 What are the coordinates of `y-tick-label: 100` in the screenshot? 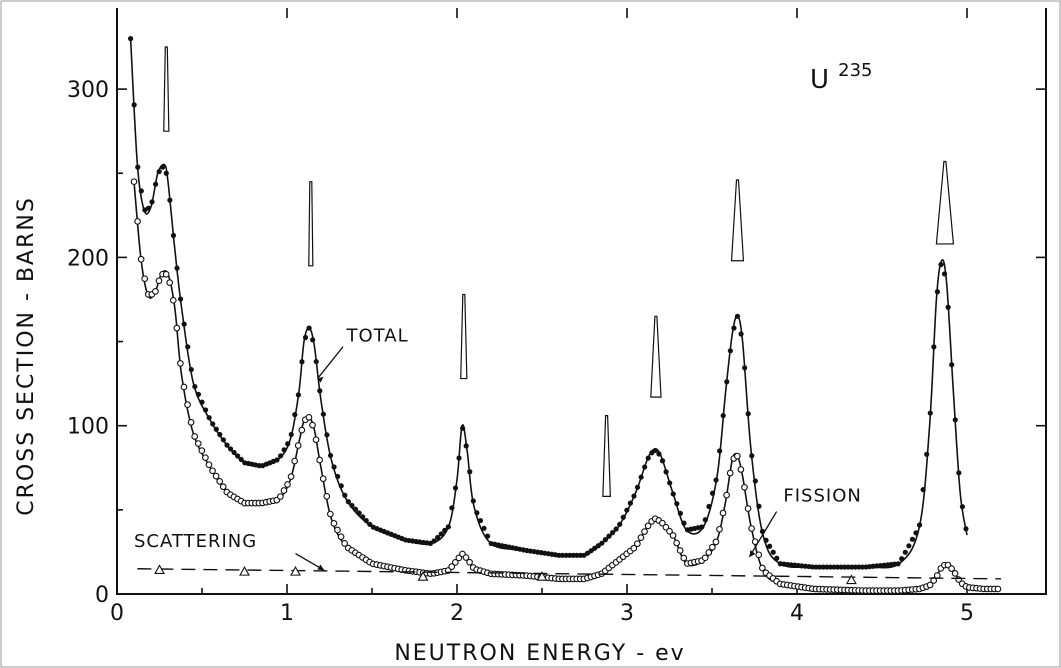 It's located at (88, 427).